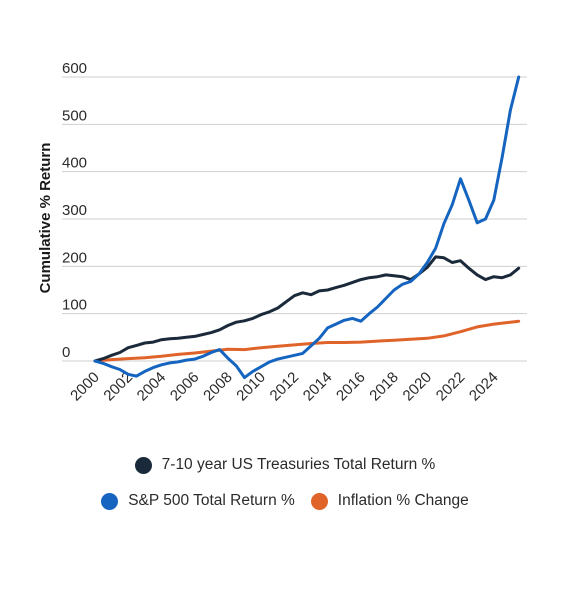  I want to click on x-tick-label: 2016, so click(351, 387).